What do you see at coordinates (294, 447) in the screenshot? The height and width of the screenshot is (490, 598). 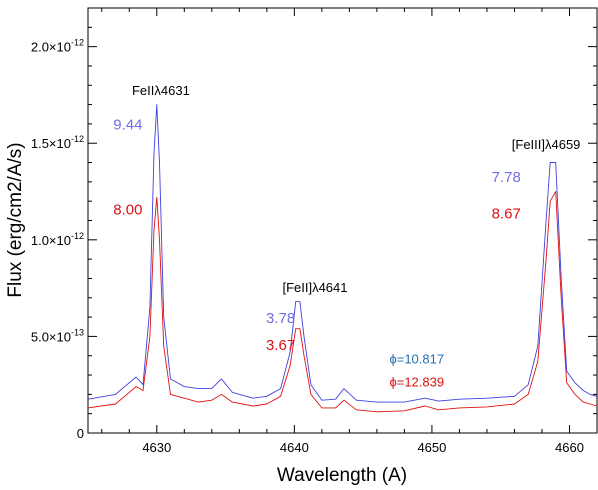 I see `x-tick-label: 4640` at bounding box center [294, 447].